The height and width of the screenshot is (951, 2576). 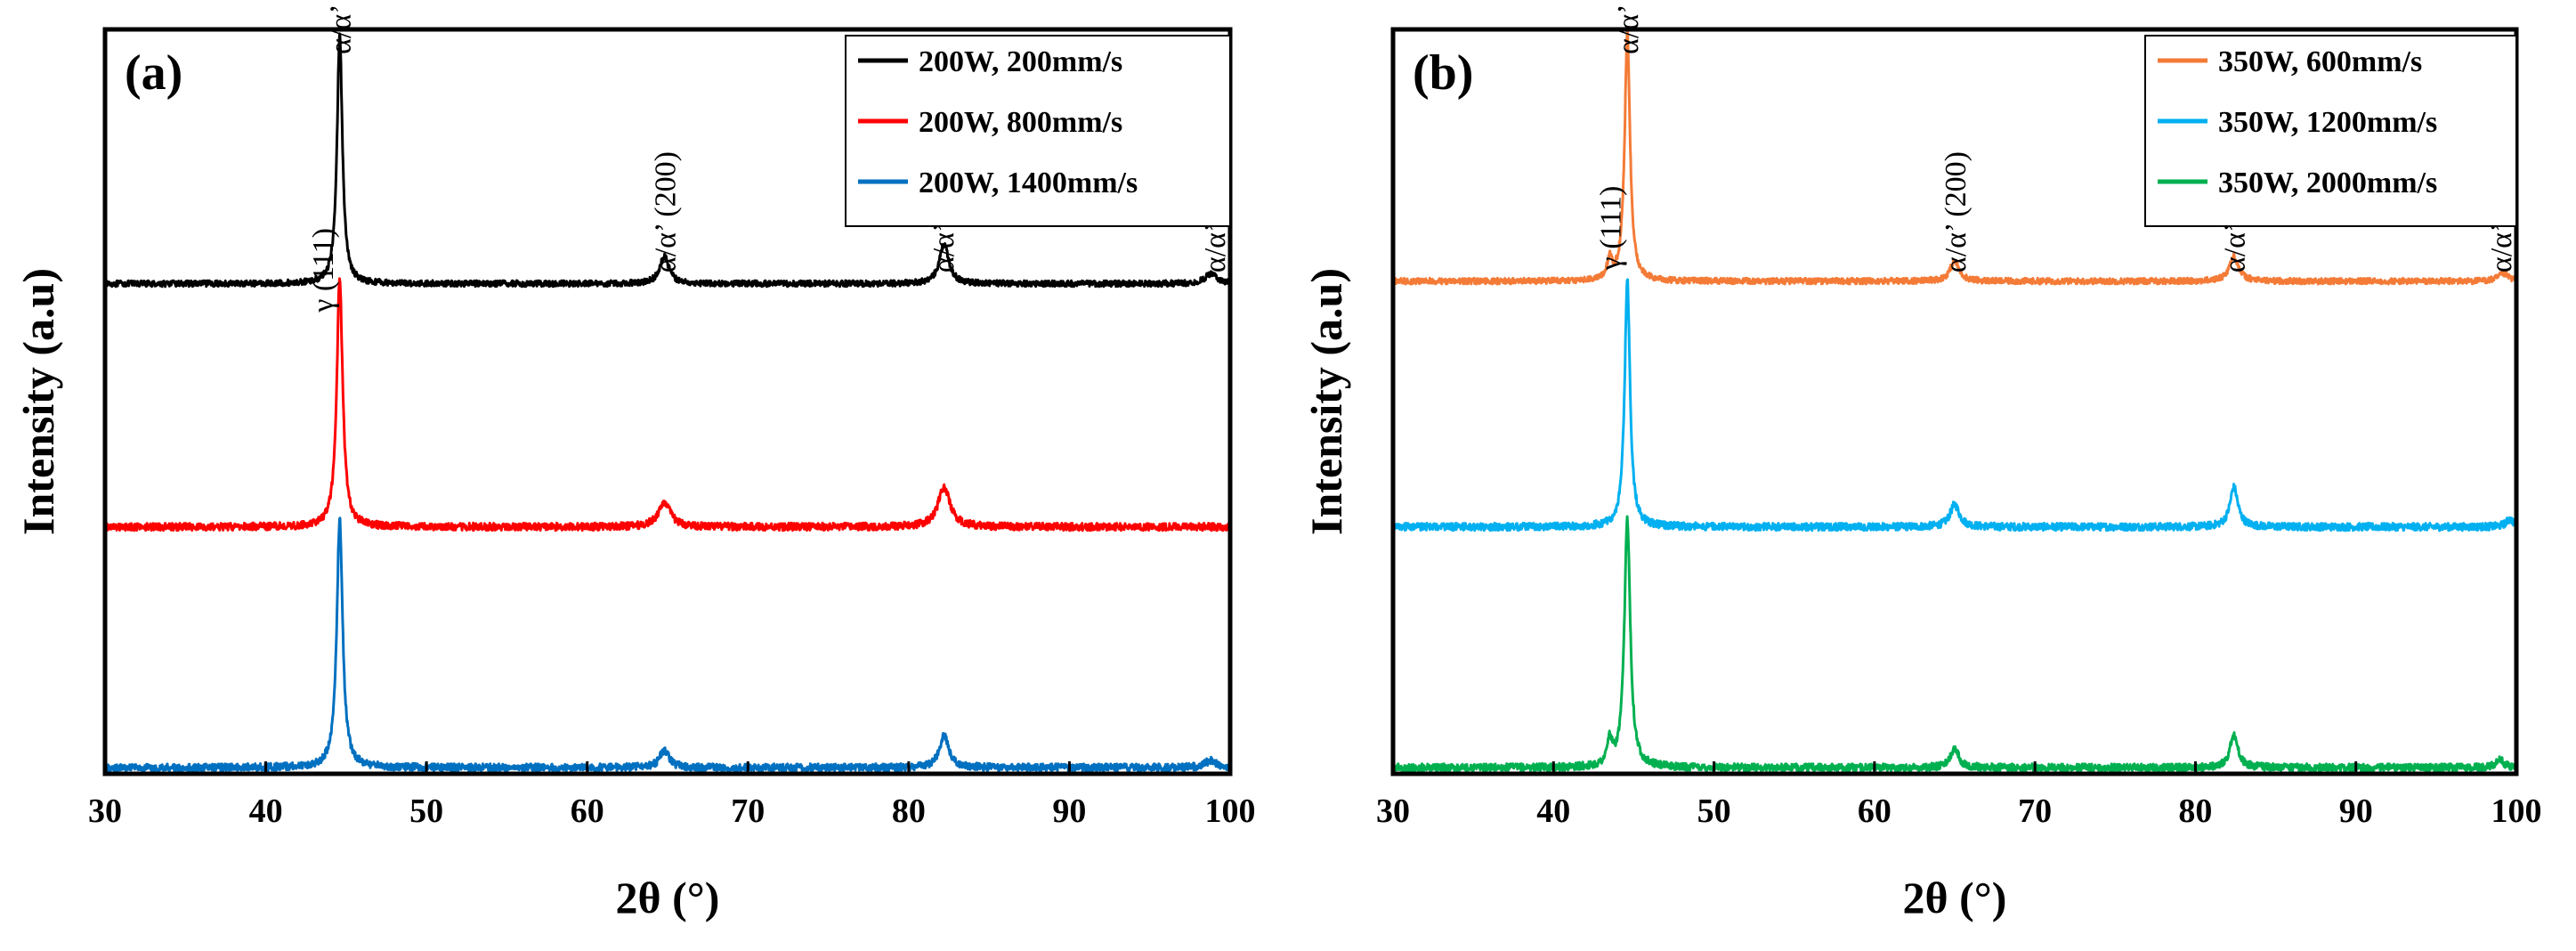 What do you see at coordinates (1443, 73) in the screenshot?
I see `panel-label: (b)` at bounding box center [1443, 73].